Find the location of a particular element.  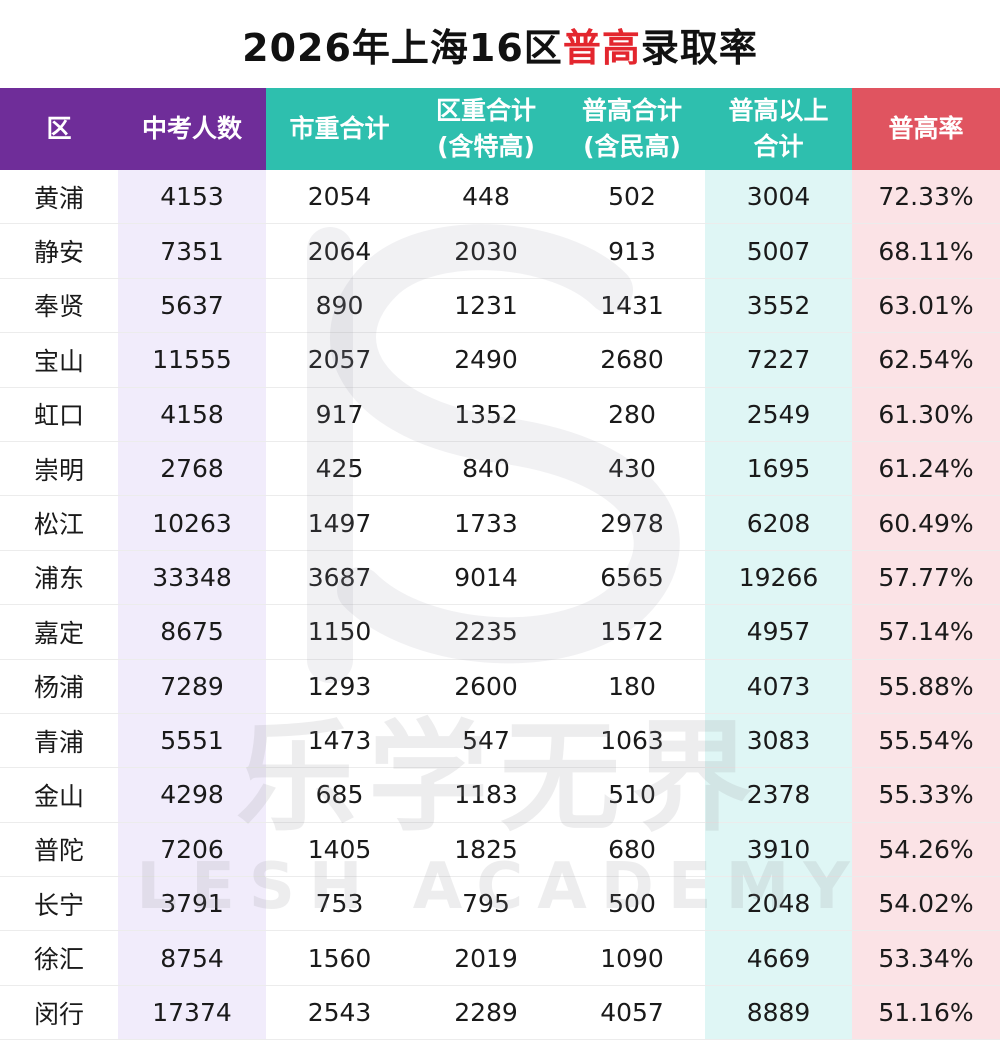

cell-city-key-total: 753 is located at coordinates (339, 904).